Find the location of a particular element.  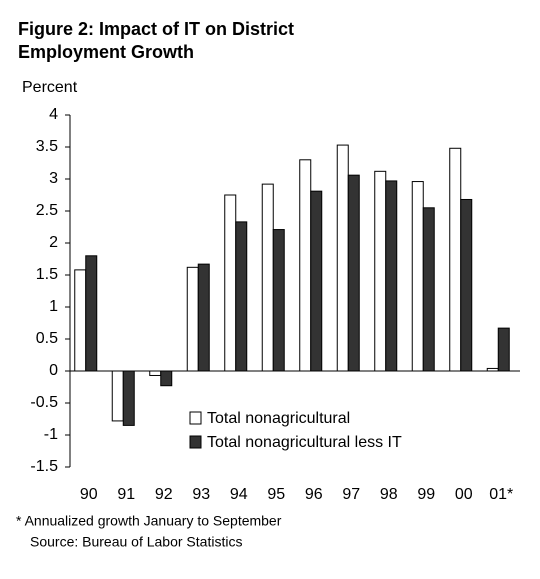

x-tick-label: 93 is located at coordinates (201, 494).